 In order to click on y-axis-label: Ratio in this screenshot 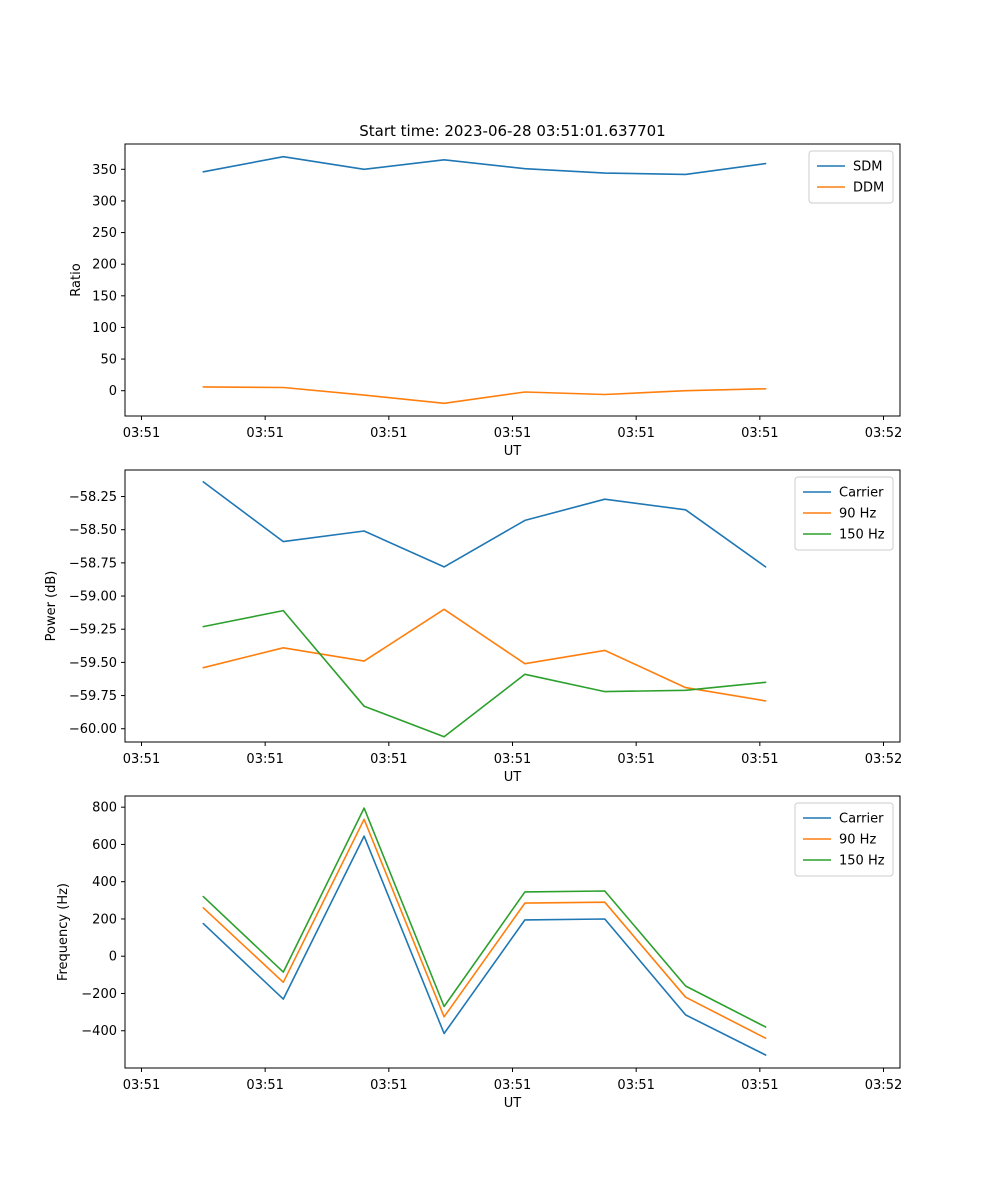, I will do `click(76, 279)`.